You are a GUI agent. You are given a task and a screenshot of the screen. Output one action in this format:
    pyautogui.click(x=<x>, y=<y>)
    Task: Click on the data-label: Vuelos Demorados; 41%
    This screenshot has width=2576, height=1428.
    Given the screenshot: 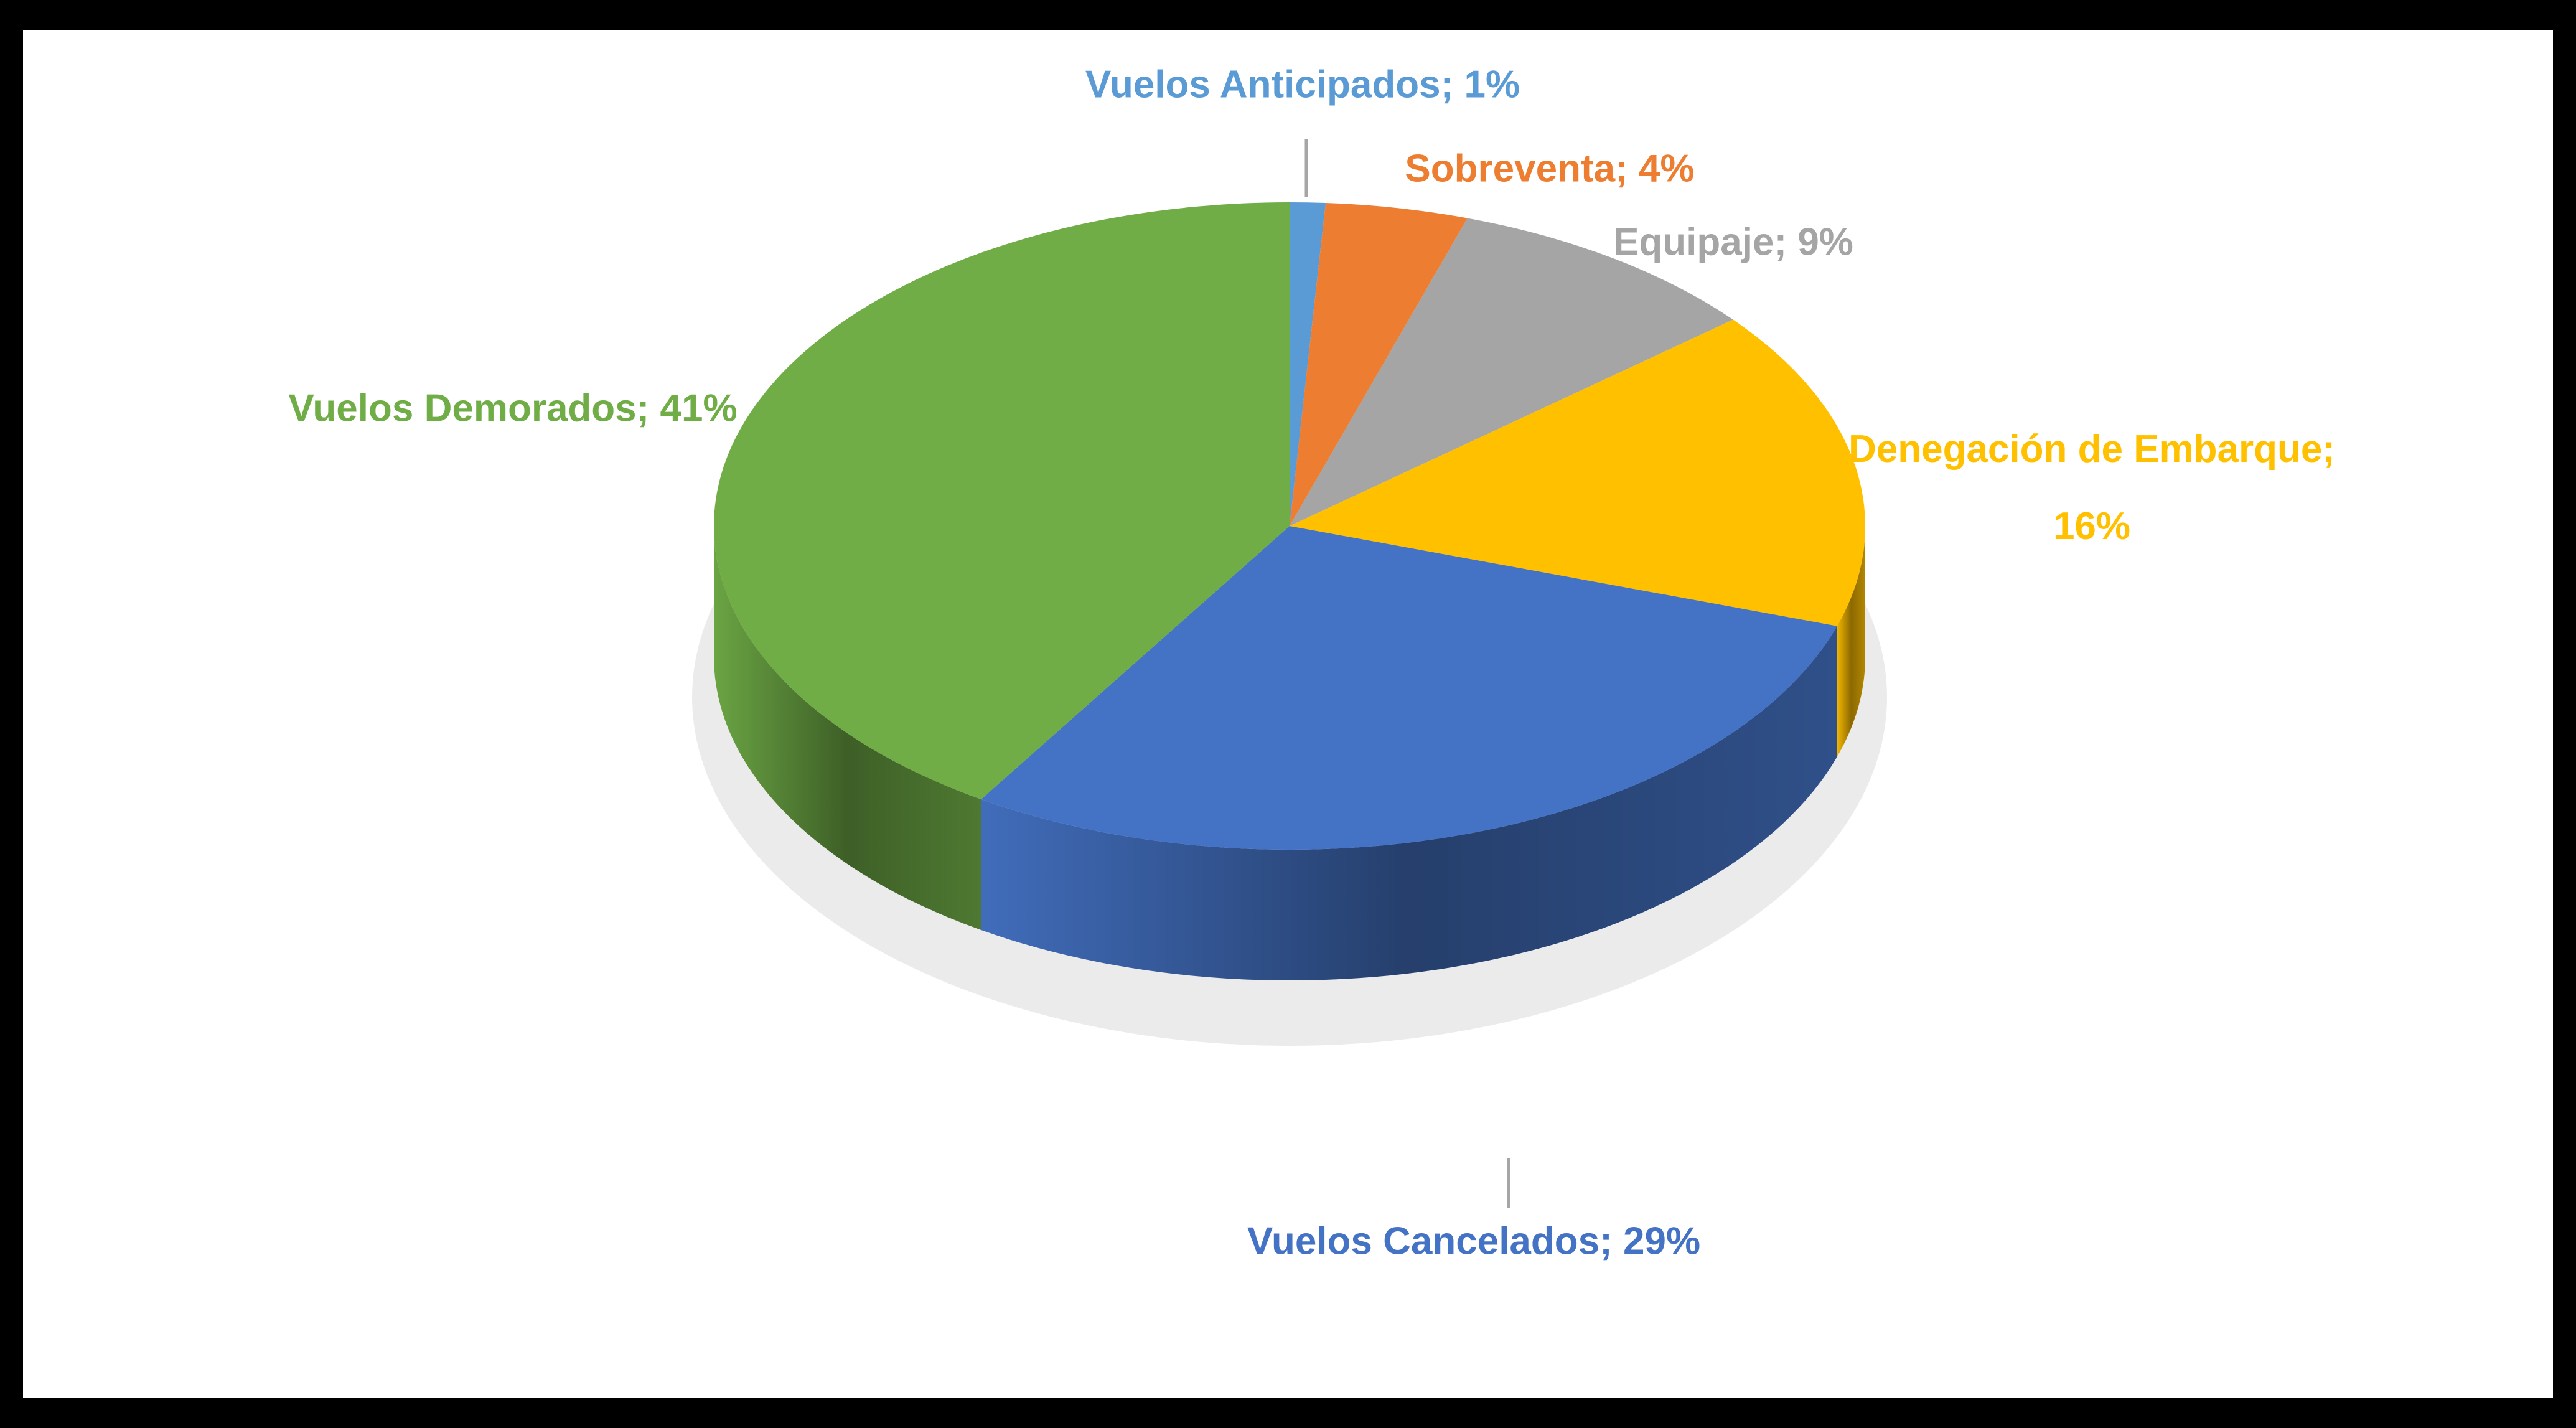 What is the action you would take?
    pyautogui.click(x=512, y=408)
    